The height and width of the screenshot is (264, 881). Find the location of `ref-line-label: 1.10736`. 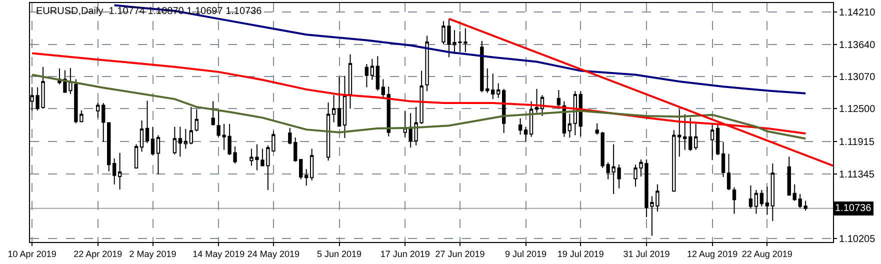

ref-line-label: 1.10736 is located at coordinates (853, 208).